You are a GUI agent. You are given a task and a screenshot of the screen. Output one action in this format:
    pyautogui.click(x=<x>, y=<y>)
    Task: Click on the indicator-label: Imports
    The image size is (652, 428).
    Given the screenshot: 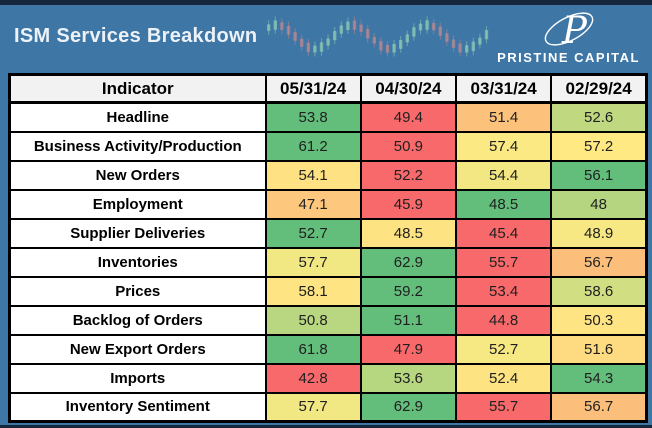 What is the action you would take?
    pyautogui.click(x=137, y=378)
    